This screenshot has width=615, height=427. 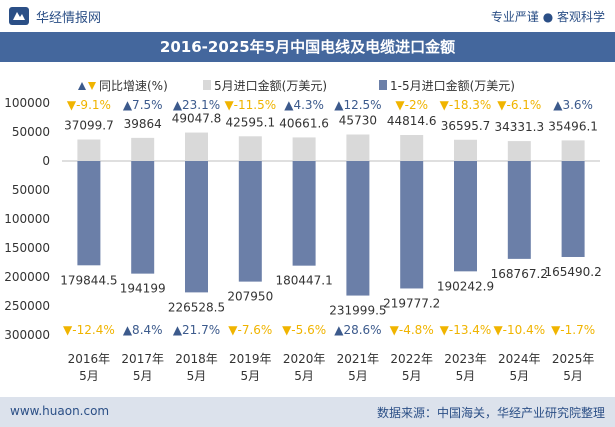 What do you see at coordinates (196, 307) in the screenshot?
I see `value-label-cumulative: 226528.5` at bounding box center [196, 307].